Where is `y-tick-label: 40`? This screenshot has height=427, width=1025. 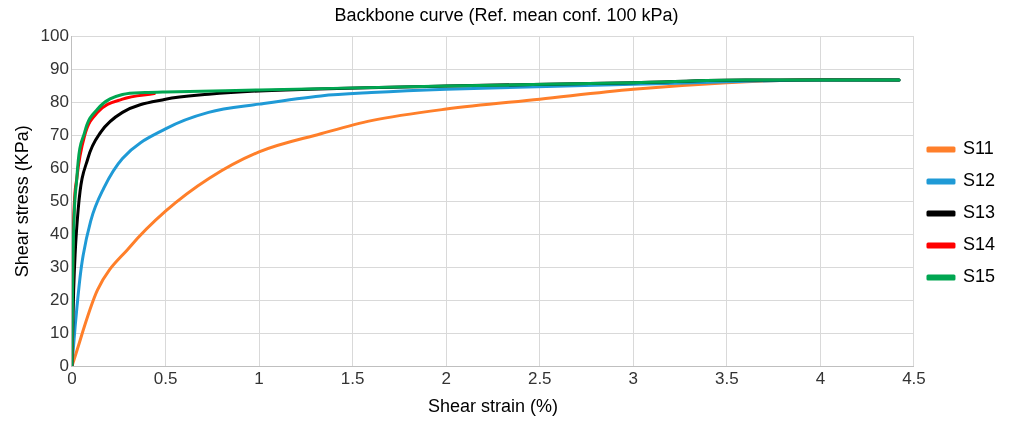 y-tick-label: 40 is located at coordinates (59, 233).